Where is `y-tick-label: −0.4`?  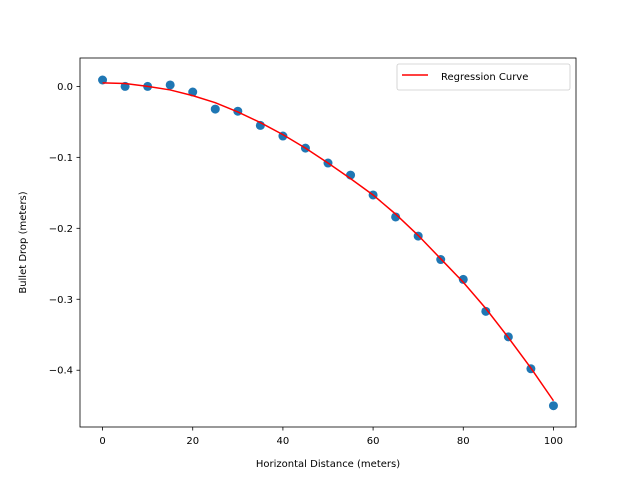
y-tick-label: −0.4 is located at coordinates (61, 371).